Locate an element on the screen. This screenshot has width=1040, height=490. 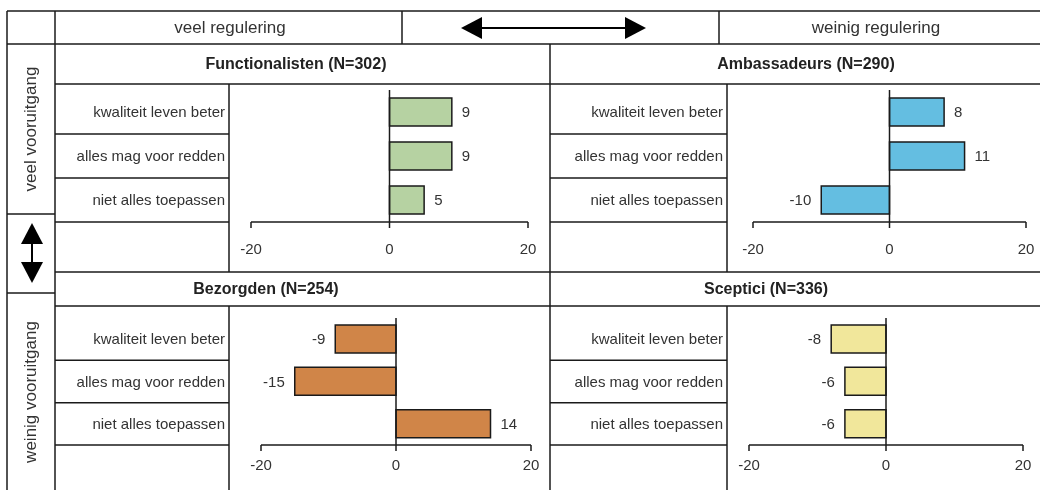
chart-title: Ambassadeurs (N=290) is located at coordinates (806, 64).